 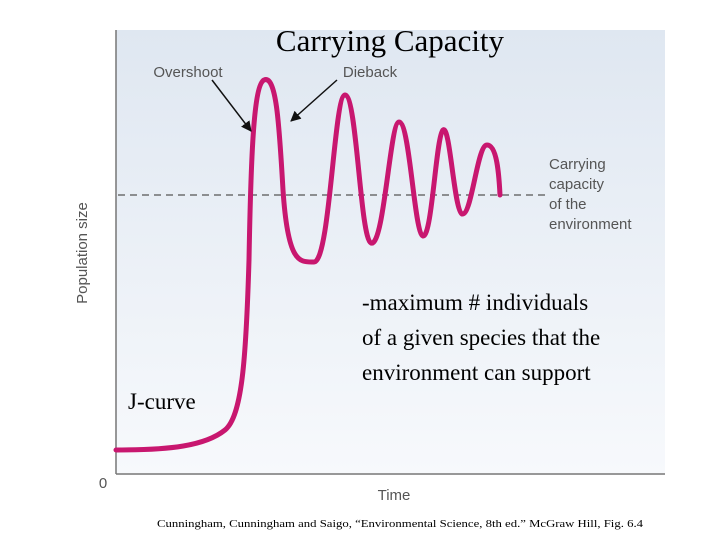 I want to click on origin-label: 0, so click(x=103, y=483).